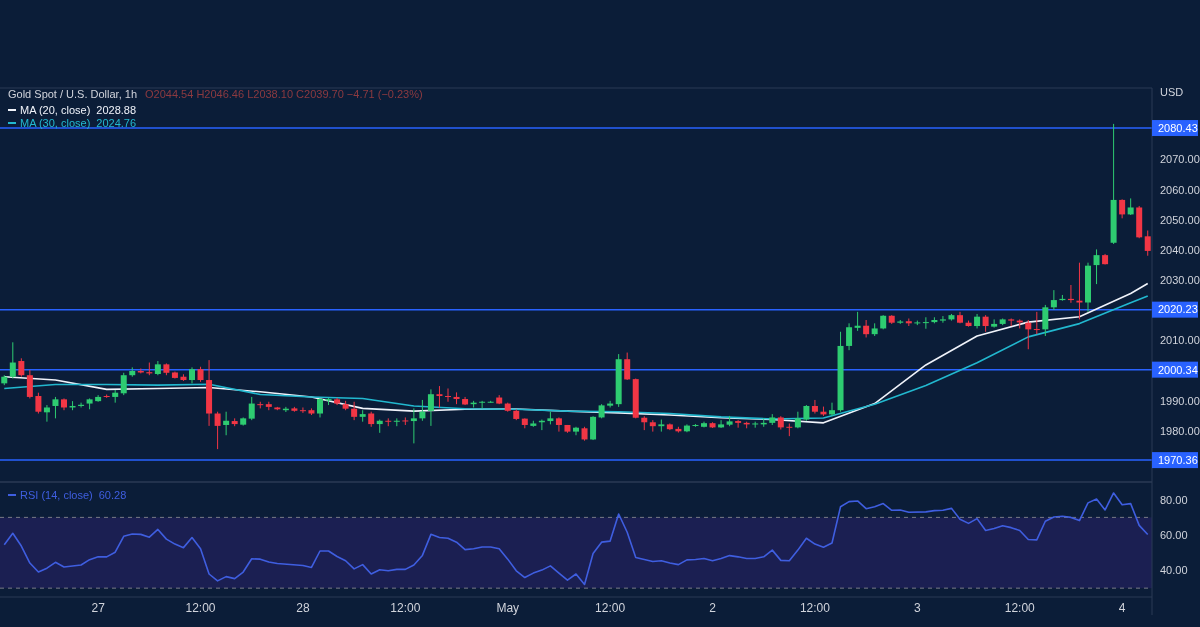 The height and width of the screenshot is (627, 1200). I want to click on y-tick-label: 1980.00, so click(1180, 430).